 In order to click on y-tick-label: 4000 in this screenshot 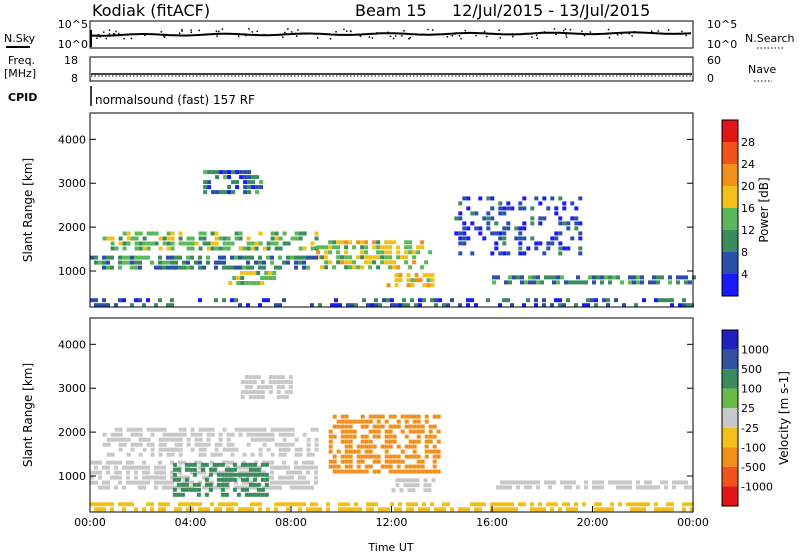, I will do `click(72, 344)`.